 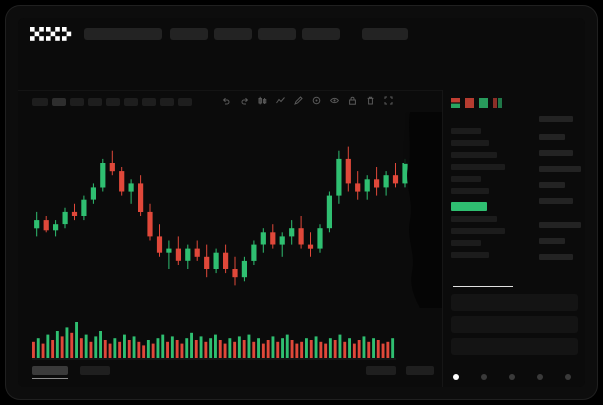 What do you see at coordinates (262, 100) in the screenshot?
I see `candlestick-icon` at bounding box center [262, 100].